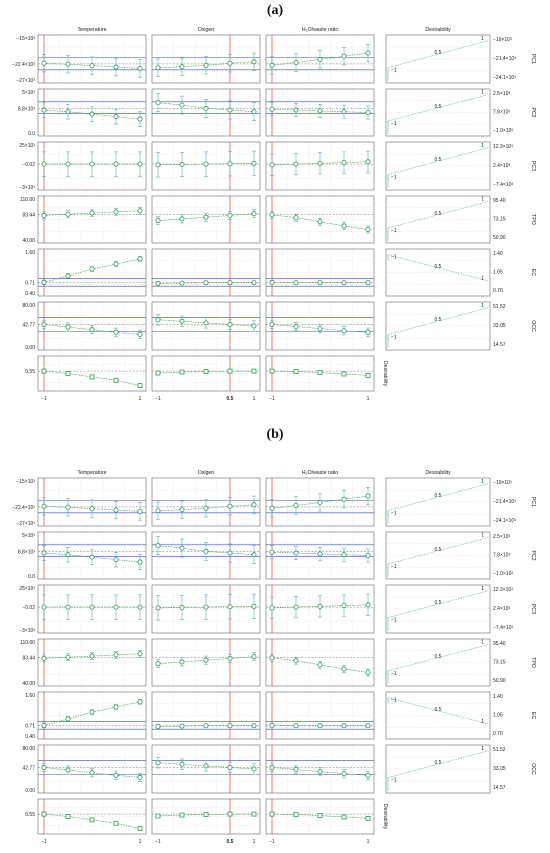 Image resolution: width=550 pixels, height=853 pixels. I want to click on row-label: TPO, so click(533, 662).